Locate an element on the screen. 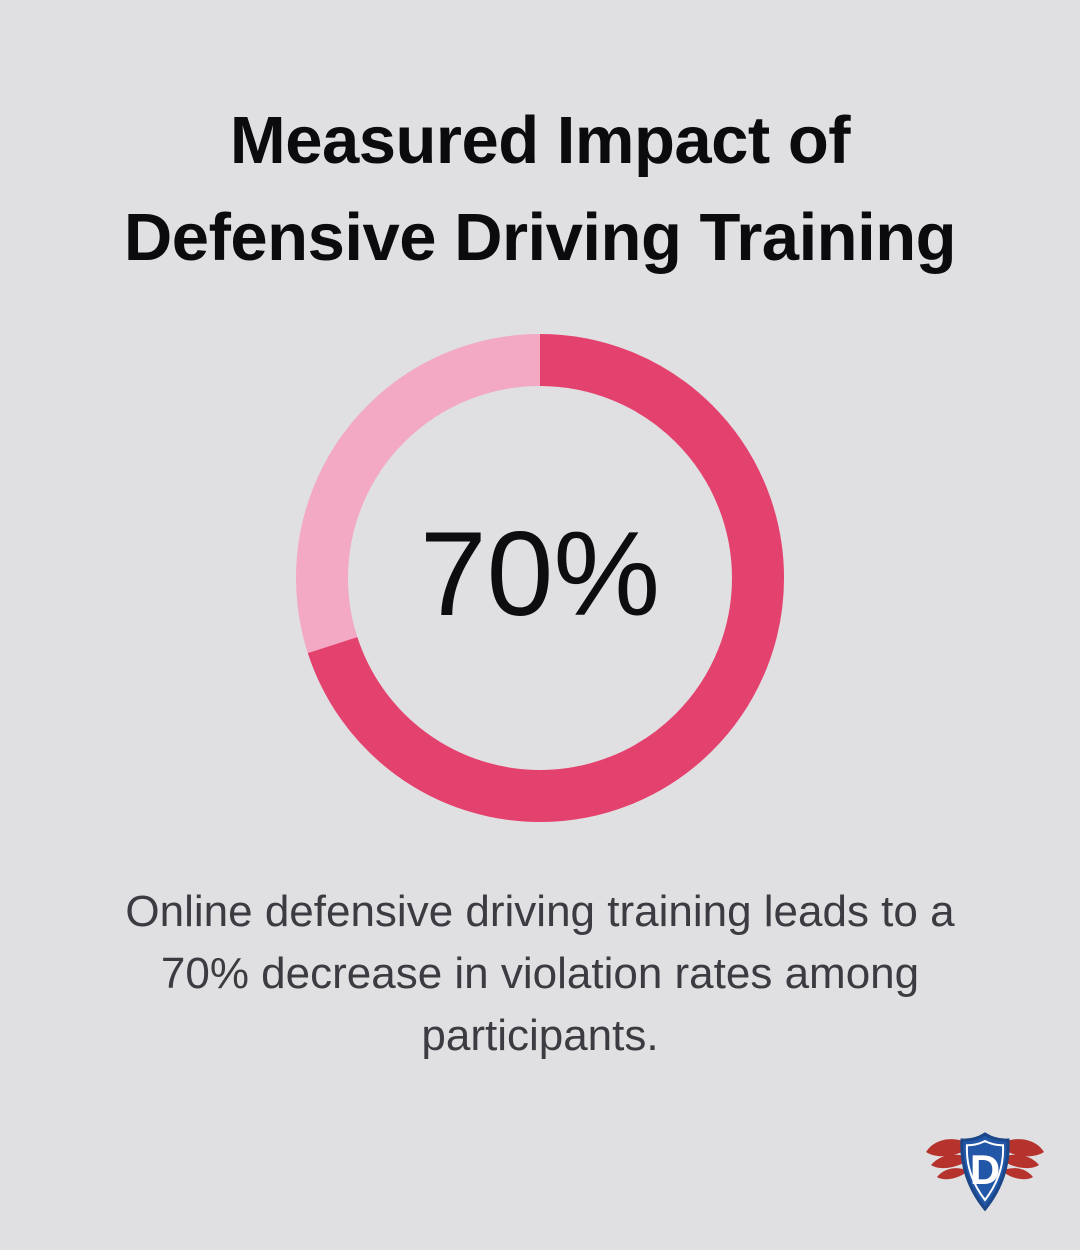 The image size is (1080, 1250). title-line-2: Defensive Driving Training is located at coordinates (540, 237).